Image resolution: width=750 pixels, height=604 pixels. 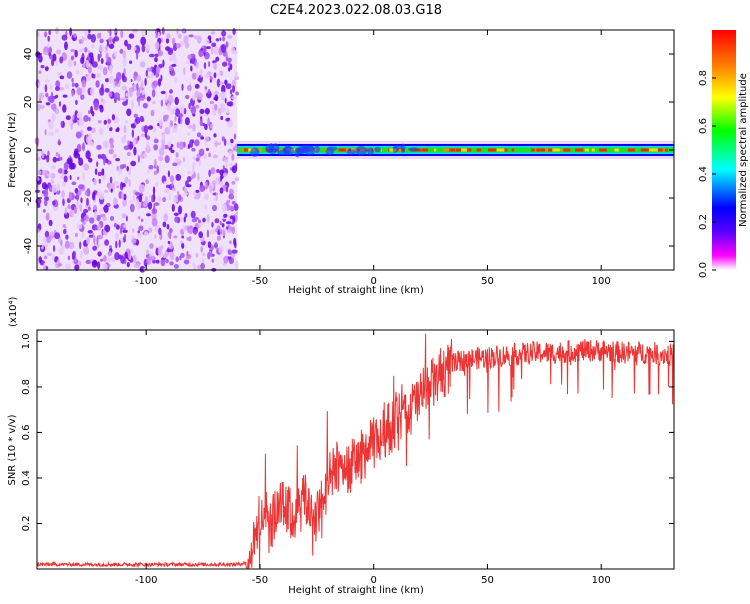 I want to click on snr-x-label: Height of straight line (km), so click(x=356, y=590).